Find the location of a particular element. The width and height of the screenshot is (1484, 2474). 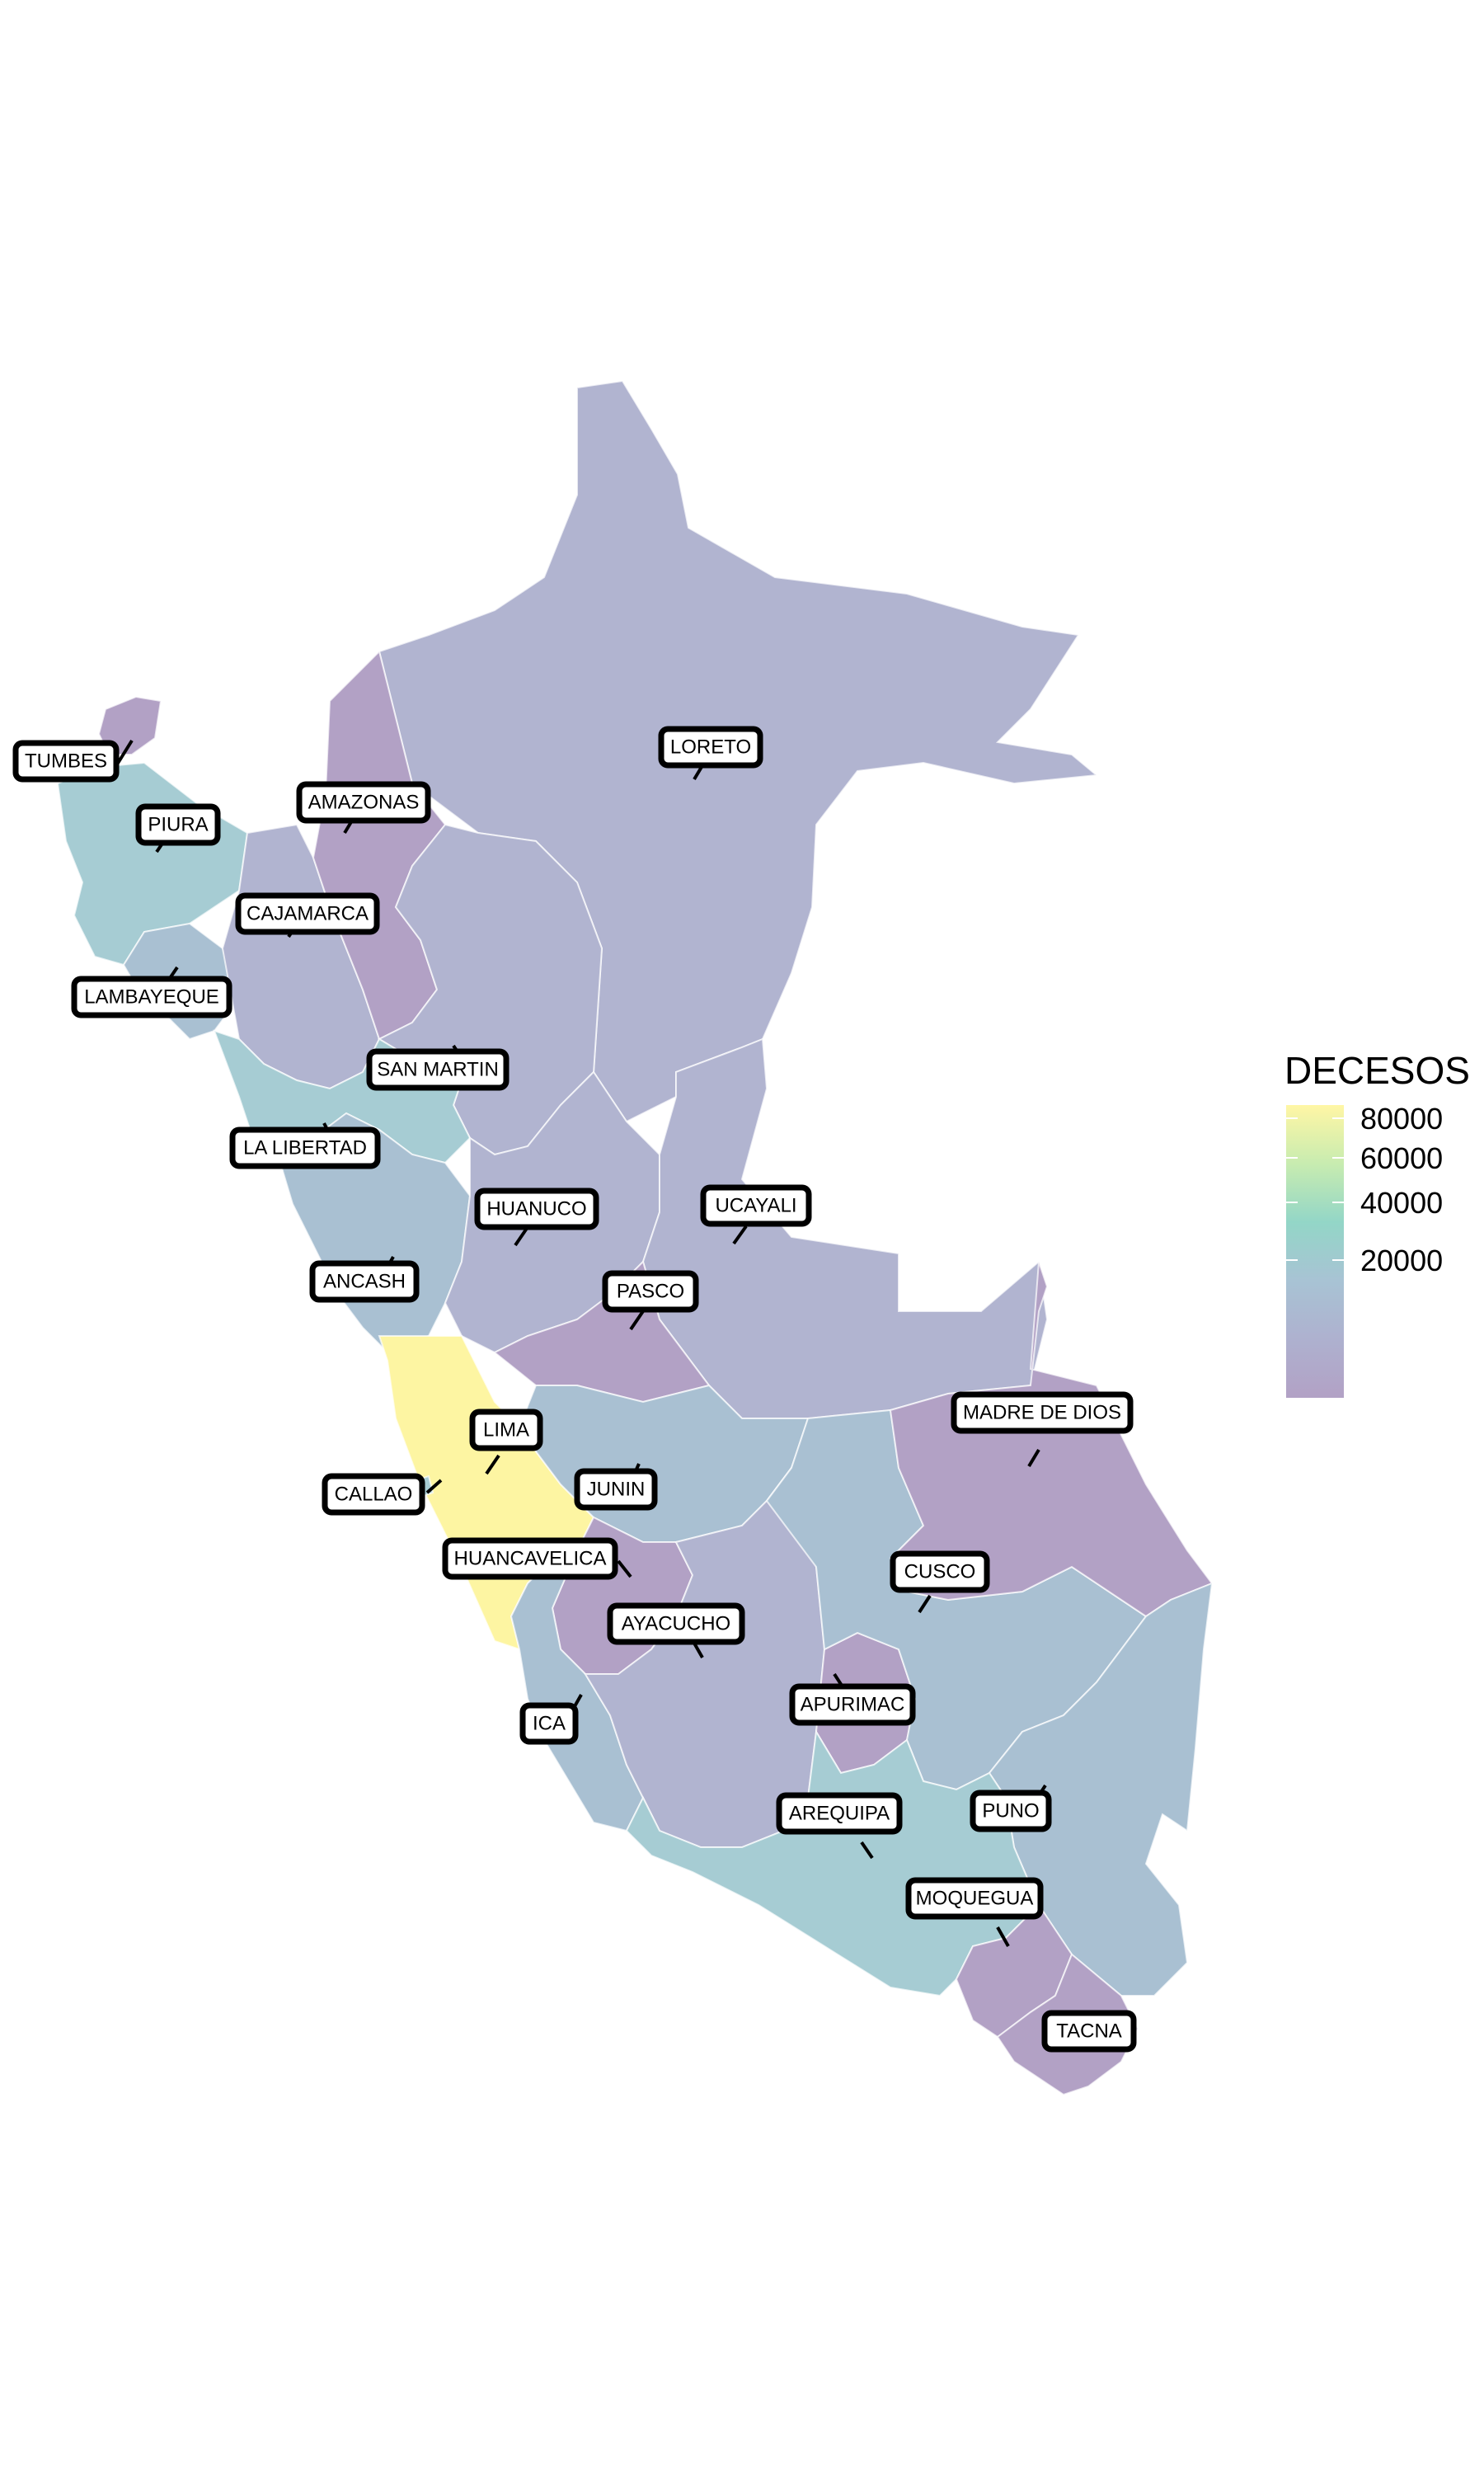

label-puno: PUNO is located at coordinates (1011, 1811).